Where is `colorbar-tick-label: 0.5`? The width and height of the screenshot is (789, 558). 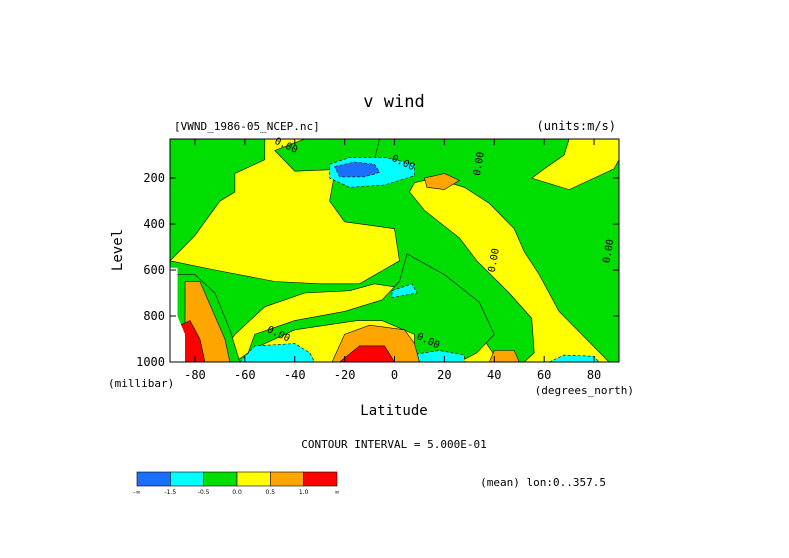 colorbar-tick-label: 0.5 is located at coordinates (271, 492).